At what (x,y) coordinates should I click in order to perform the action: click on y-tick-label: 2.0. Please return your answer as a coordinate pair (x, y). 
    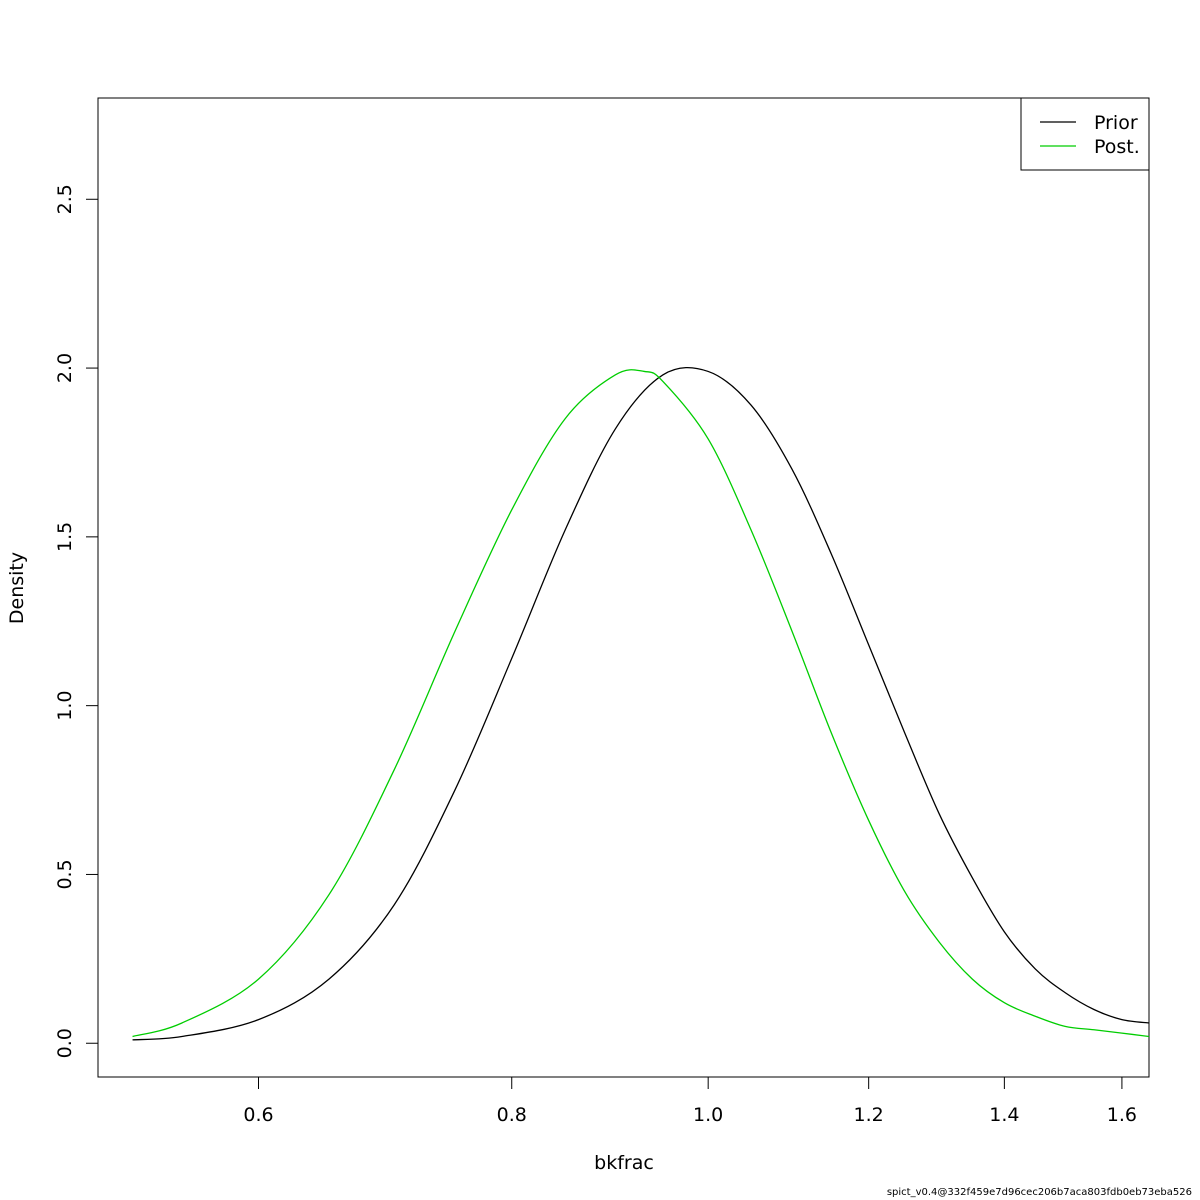
    Looking at the image, I should click on (65, 368).